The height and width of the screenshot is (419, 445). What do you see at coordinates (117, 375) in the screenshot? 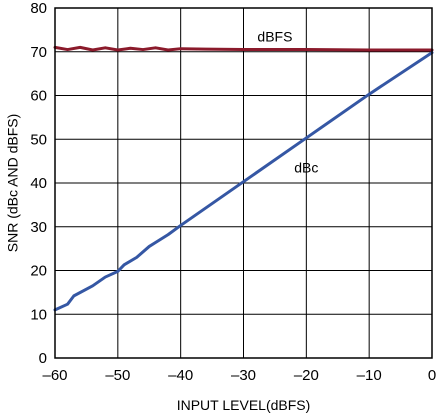
I see `x-tick-label: –50` at bounding box center [117, 375].